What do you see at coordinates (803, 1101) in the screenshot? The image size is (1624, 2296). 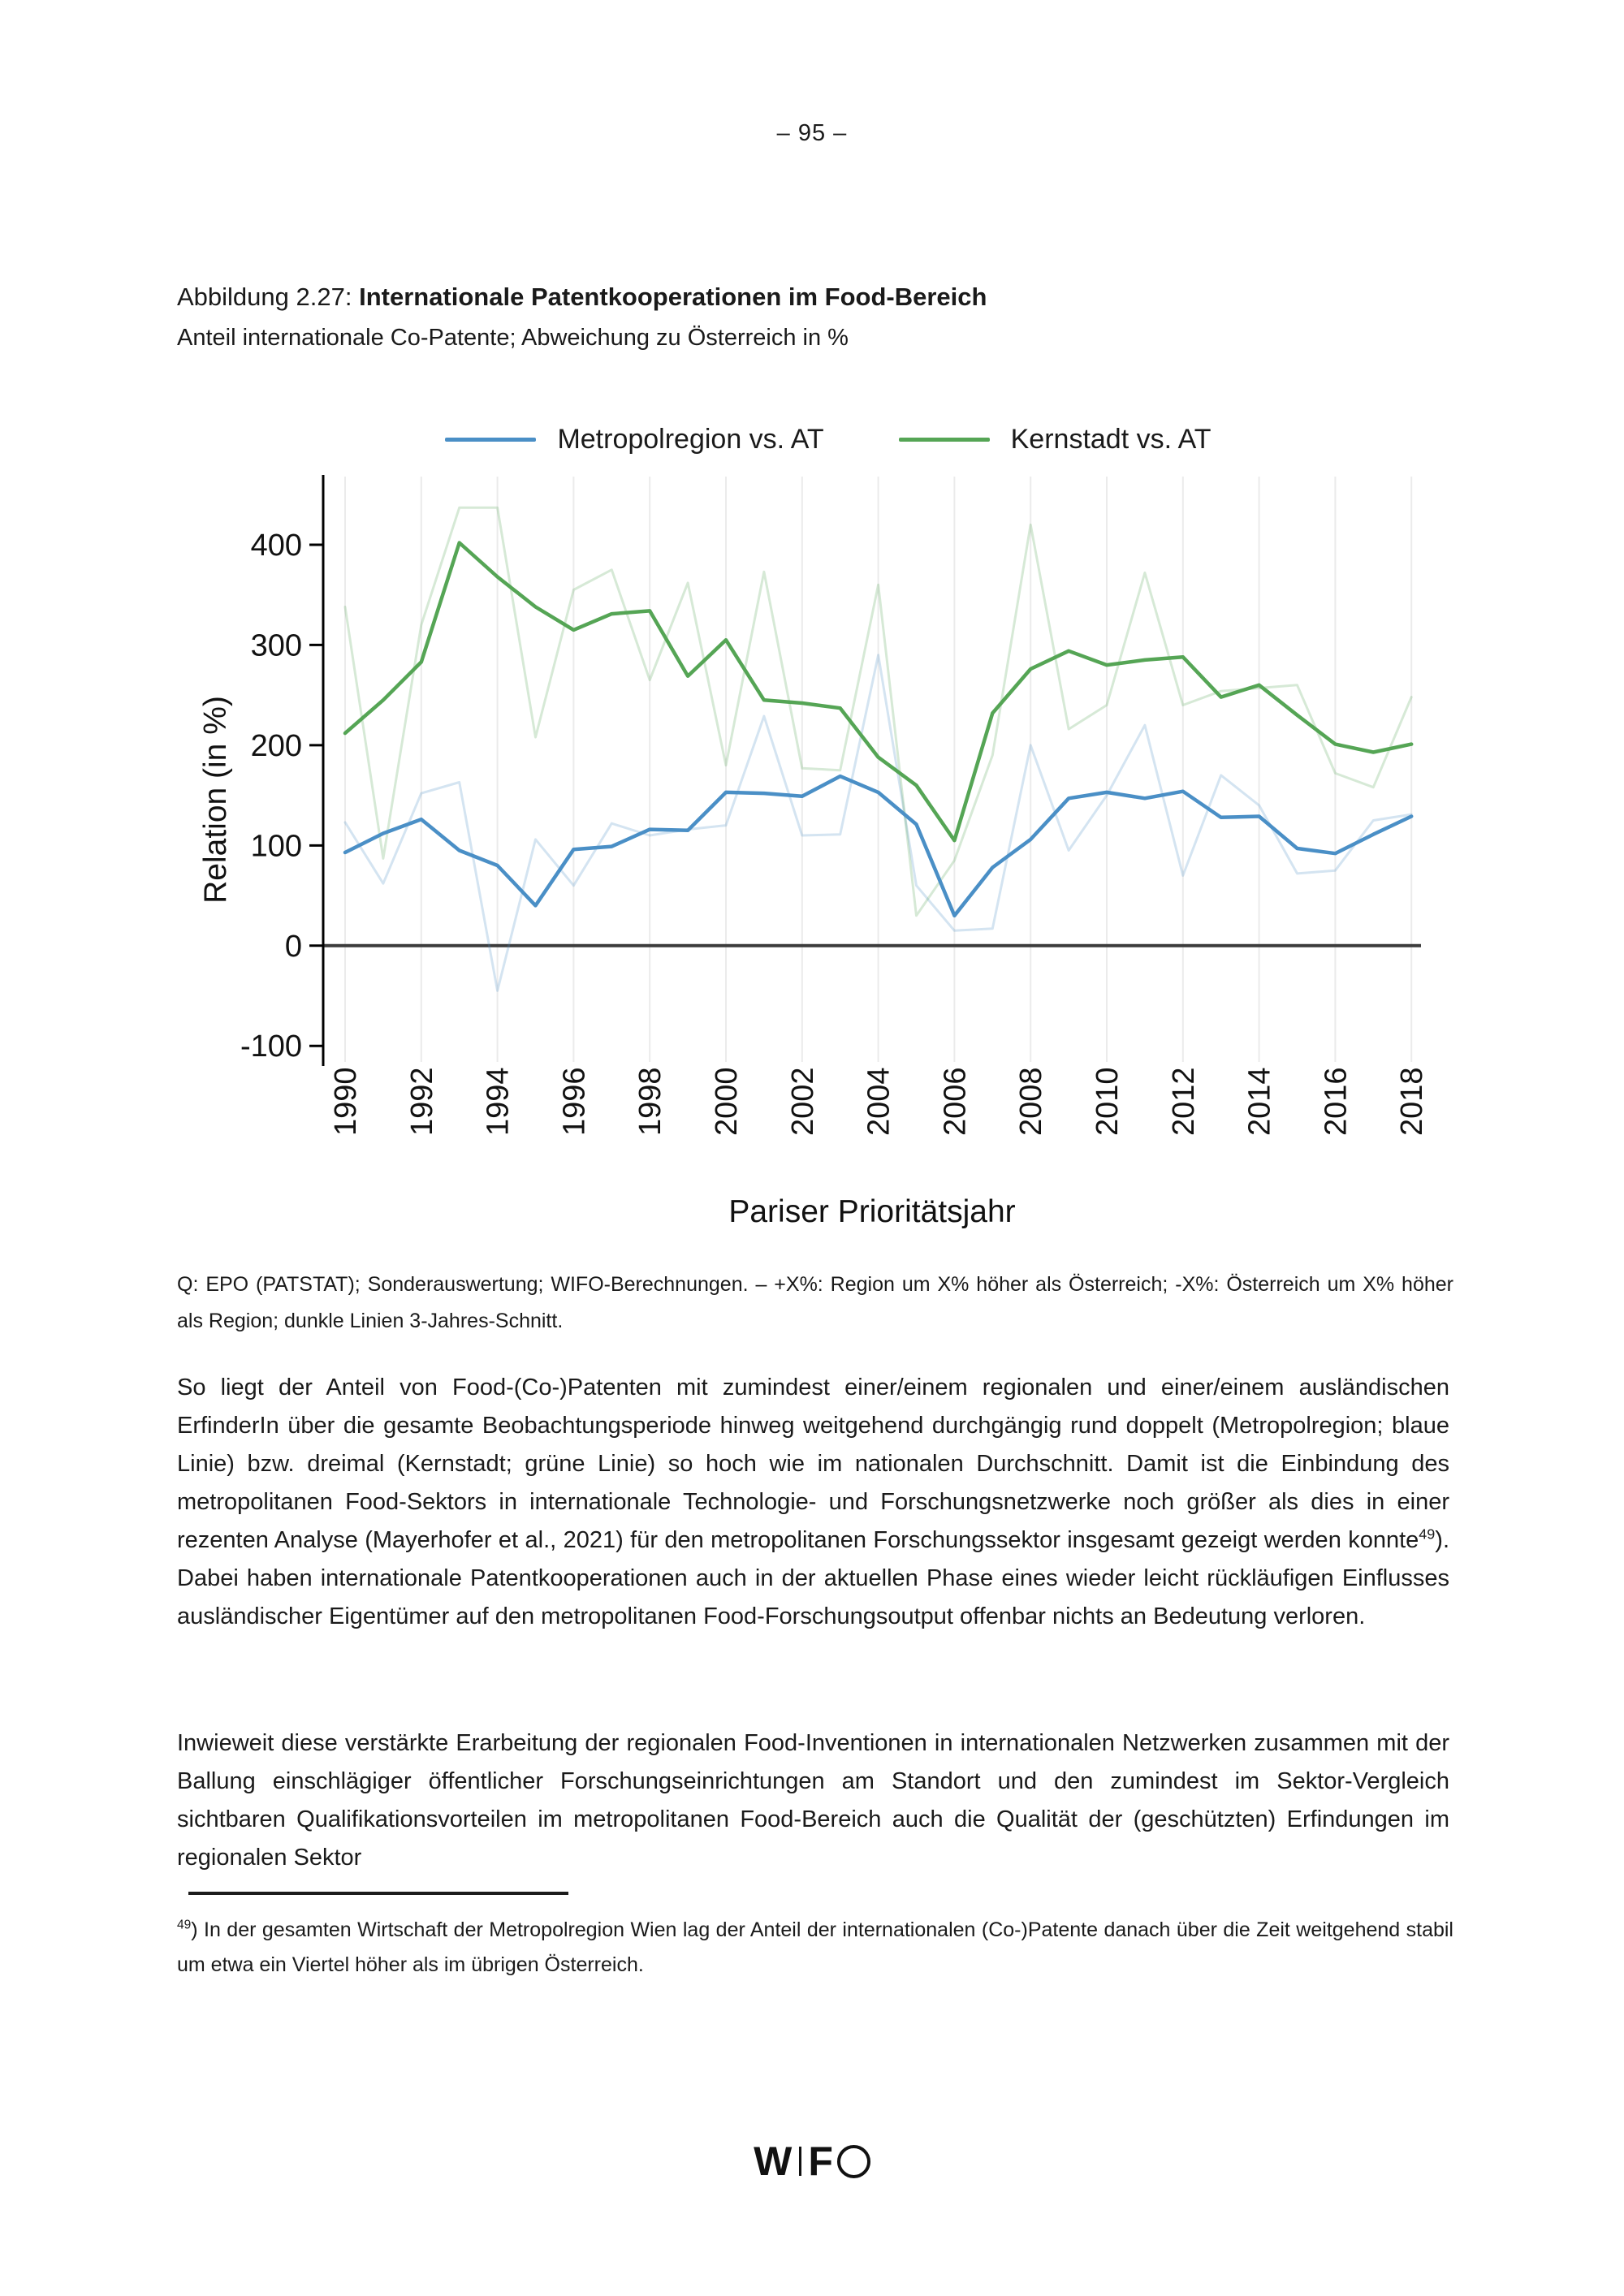 I see `x-tick-label-2002: 2002` at bounding box center [803, 1101].